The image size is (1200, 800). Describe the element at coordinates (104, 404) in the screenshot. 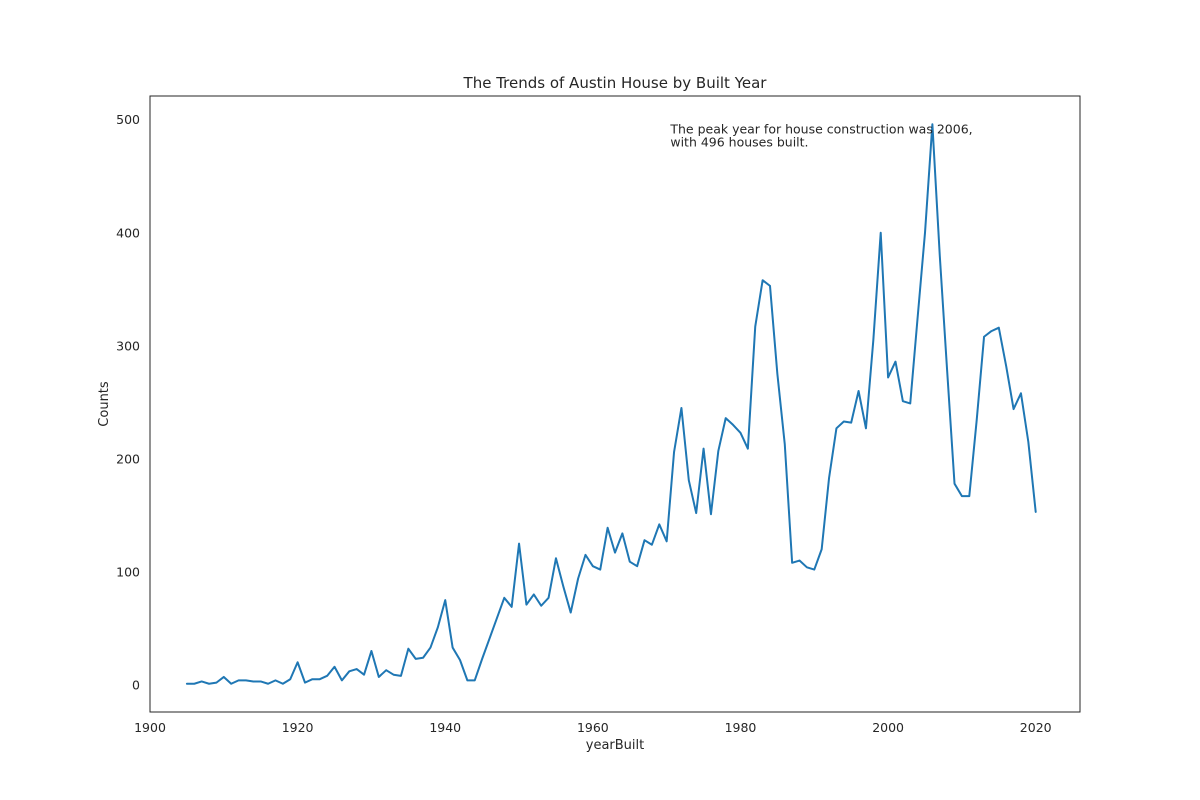

I see `y-axis-label: Counts` at that location.